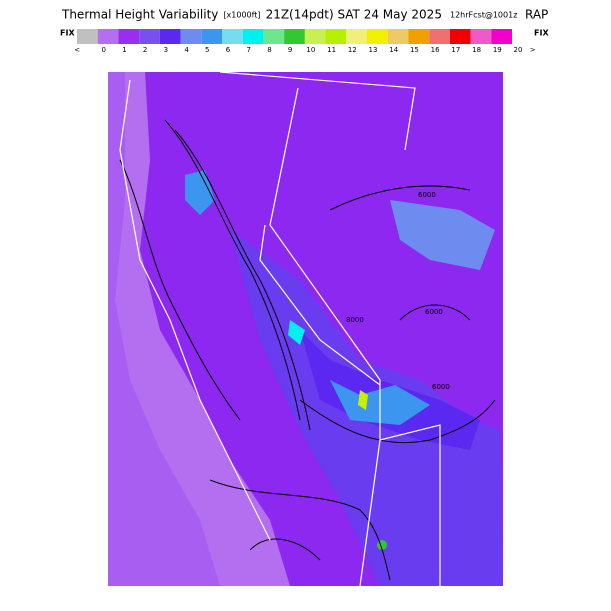 This screenshot has width=611, height=611. Describe the element at coordinates (166, 50) in the screenshot. I see `colorbar-tick-label: 3` at that location.